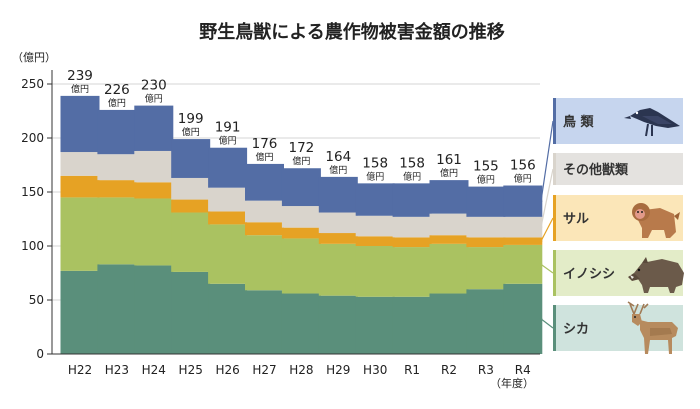 This screenshot has height=409, width=700. Describe the element at coordinates (301, 370) in the screenshot. I see `x-tick-label: H28` at that location.